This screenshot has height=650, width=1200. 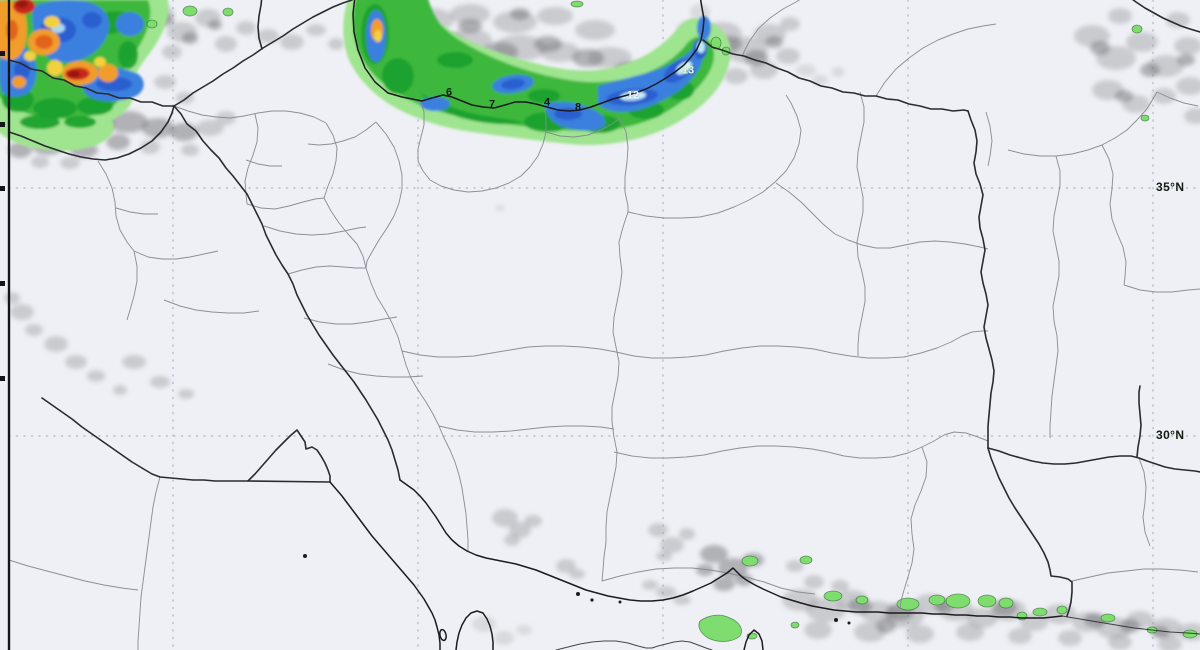 What do you see at coordinates (492, 104) in the screenshot?
I see `precip-value-label: 7` at bounding box center [492, 104].